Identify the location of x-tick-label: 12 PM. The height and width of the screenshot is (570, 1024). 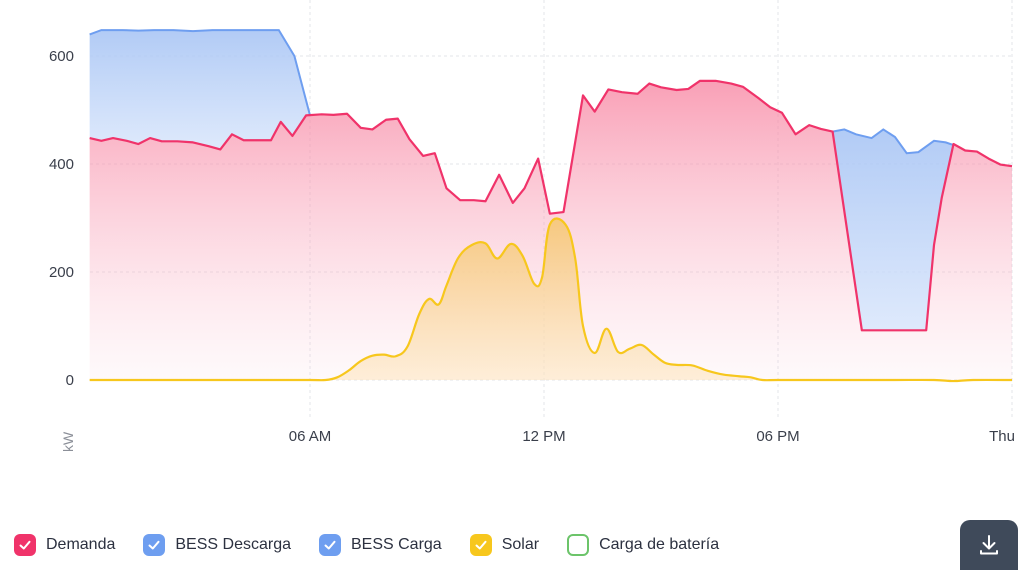
(543, 436).